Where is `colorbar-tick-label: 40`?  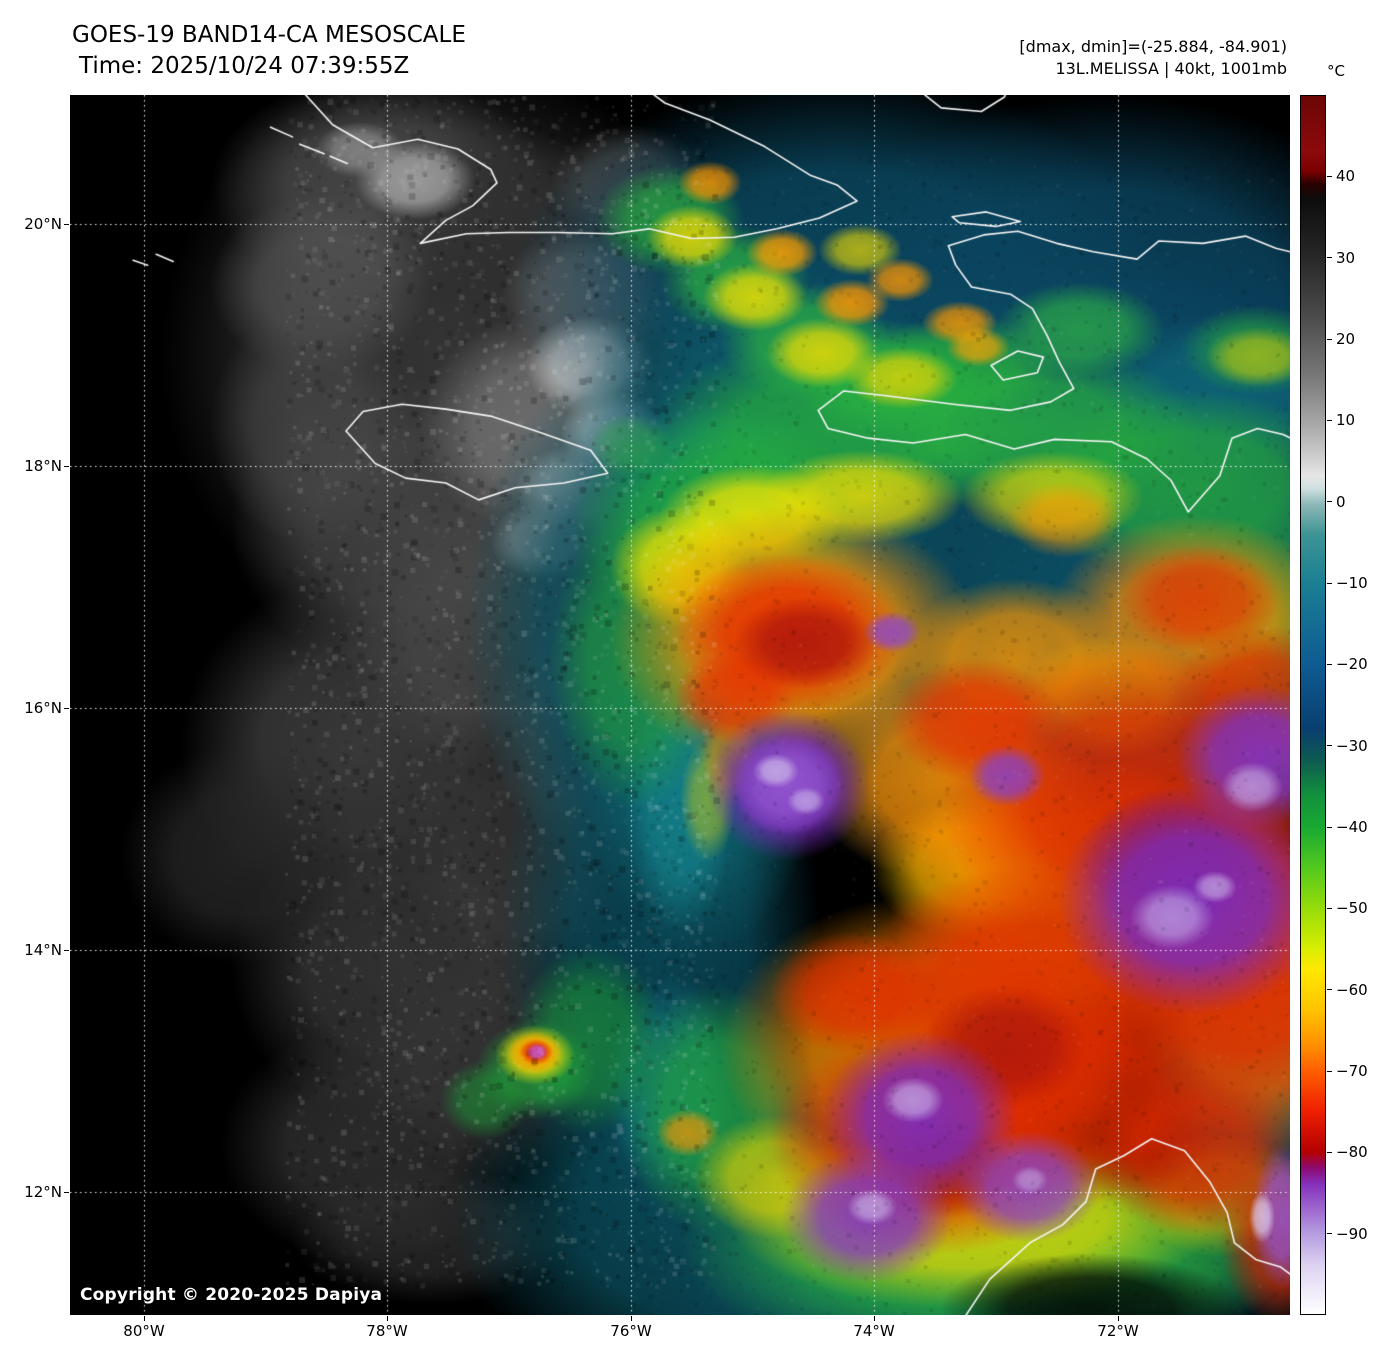 colorbar-tick-label: 40 is located at coordinates (1346, 176).